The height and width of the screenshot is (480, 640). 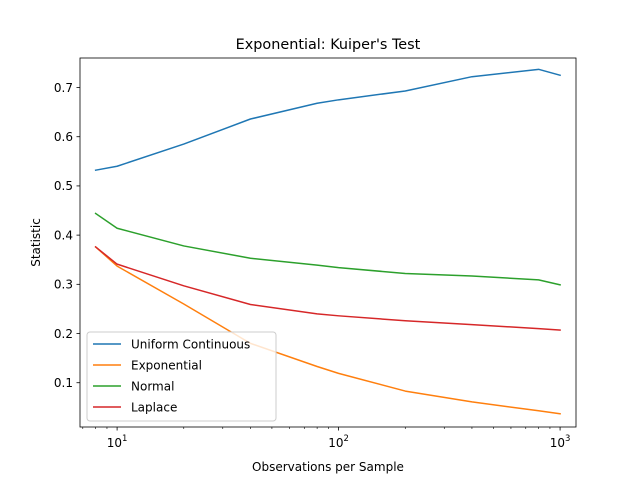 What do you see at coordinates (63, 285) in the screenshot?
I see `y-tick-label-2: 0.3` at bounding box center [63, 285].